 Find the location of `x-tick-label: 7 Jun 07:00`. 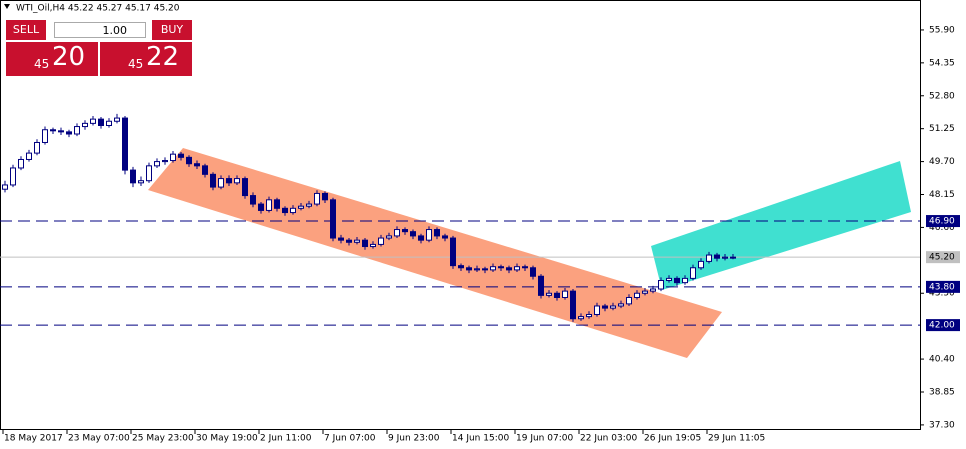

x-tick-label: 7 Jun 07:00 is located at coordinates (350, 439).